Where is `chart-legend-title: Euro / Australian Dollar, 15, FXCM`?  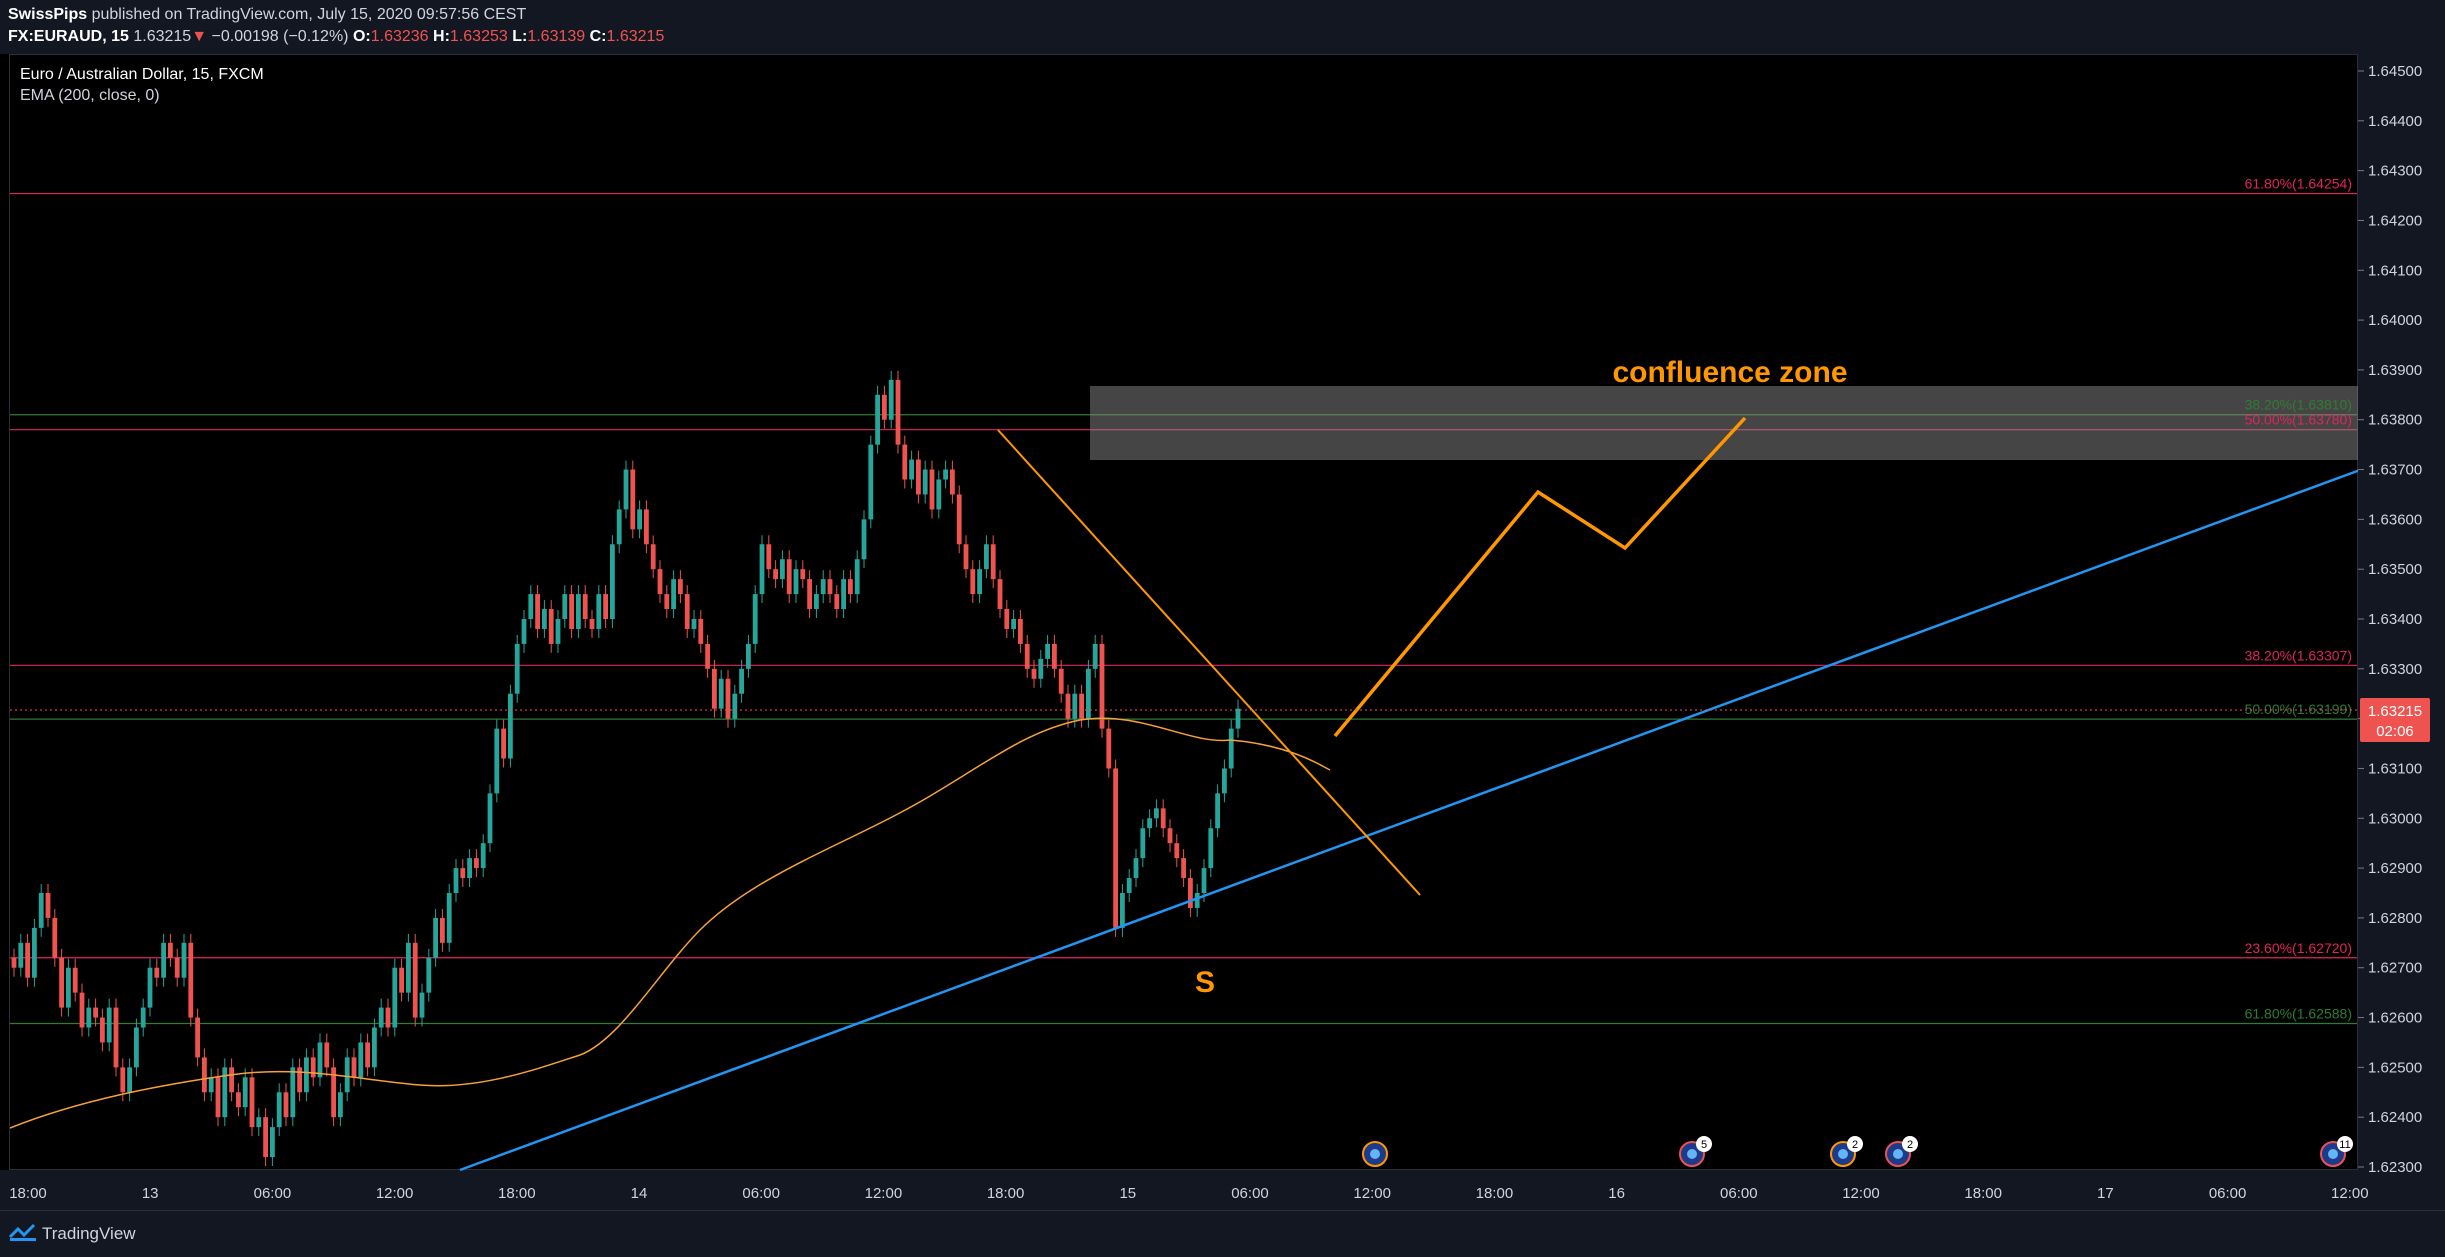
chart-legend-title: Euro / Australian Dollar, 15, FXCM is located at coordinates (142, 74).